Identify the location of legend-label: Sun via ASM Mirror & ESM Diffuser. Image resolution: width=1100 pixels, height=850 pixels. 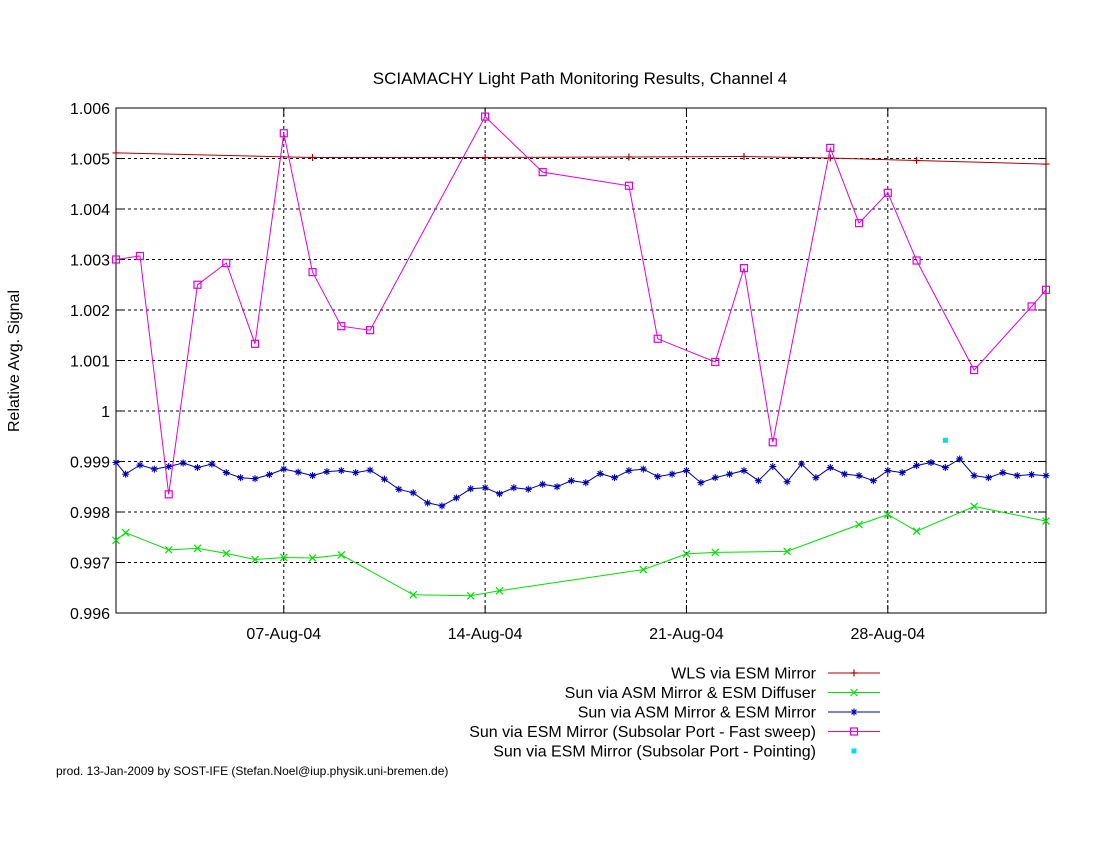
(691, 693).